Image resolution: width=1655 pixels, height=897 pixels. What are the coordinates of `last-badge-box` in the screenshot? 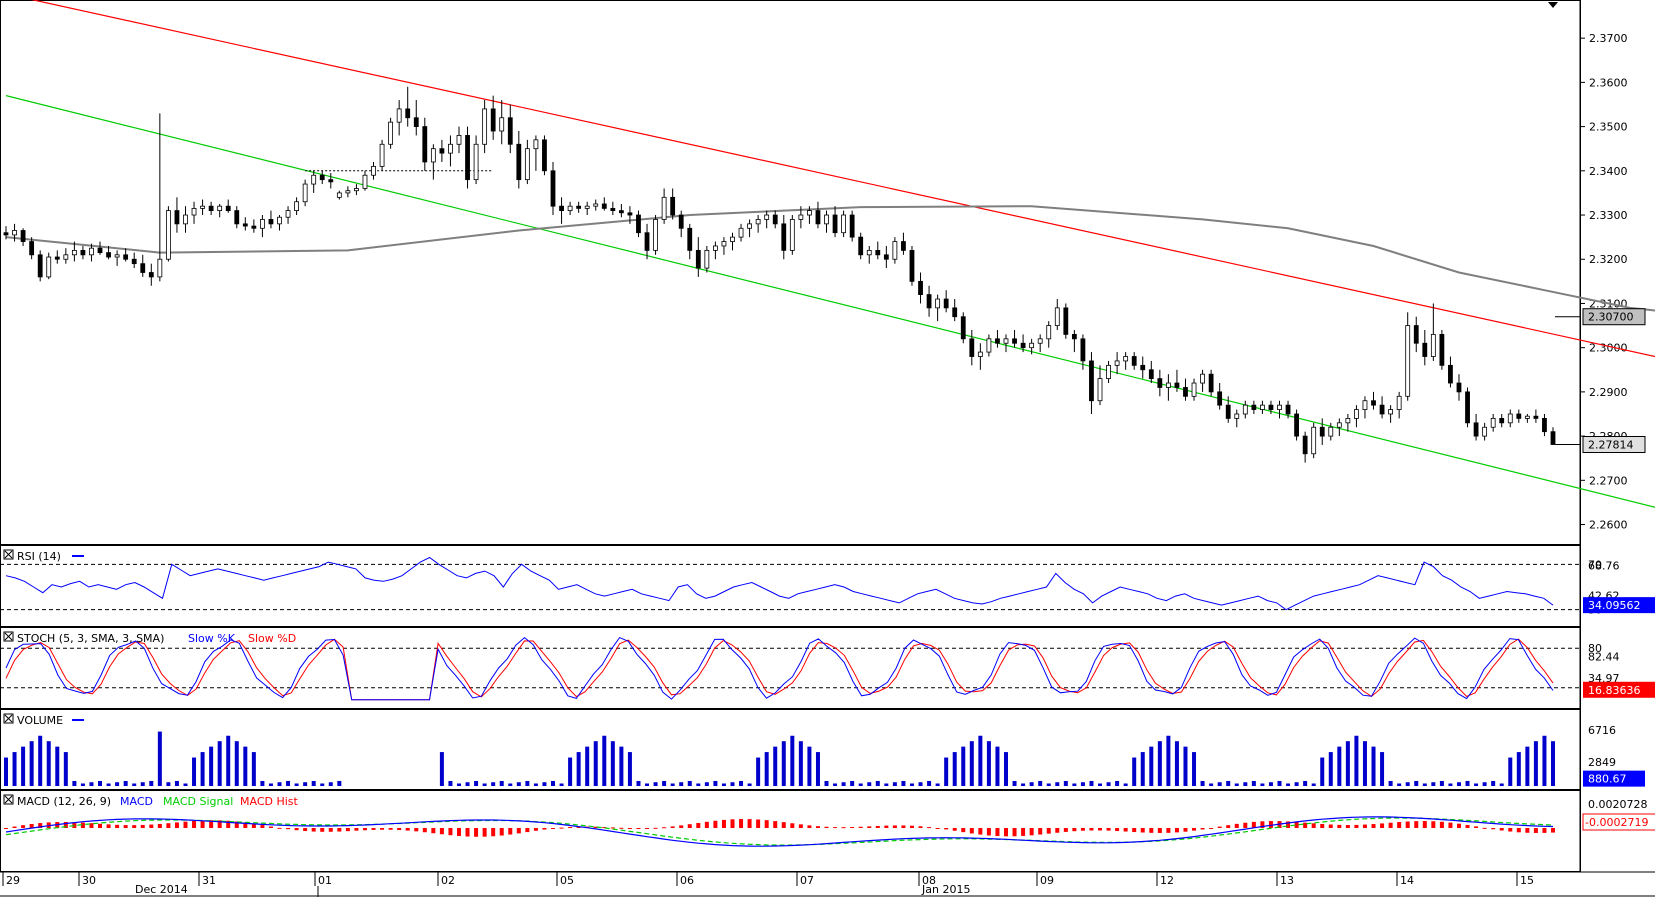 It's located at (1614, 444).